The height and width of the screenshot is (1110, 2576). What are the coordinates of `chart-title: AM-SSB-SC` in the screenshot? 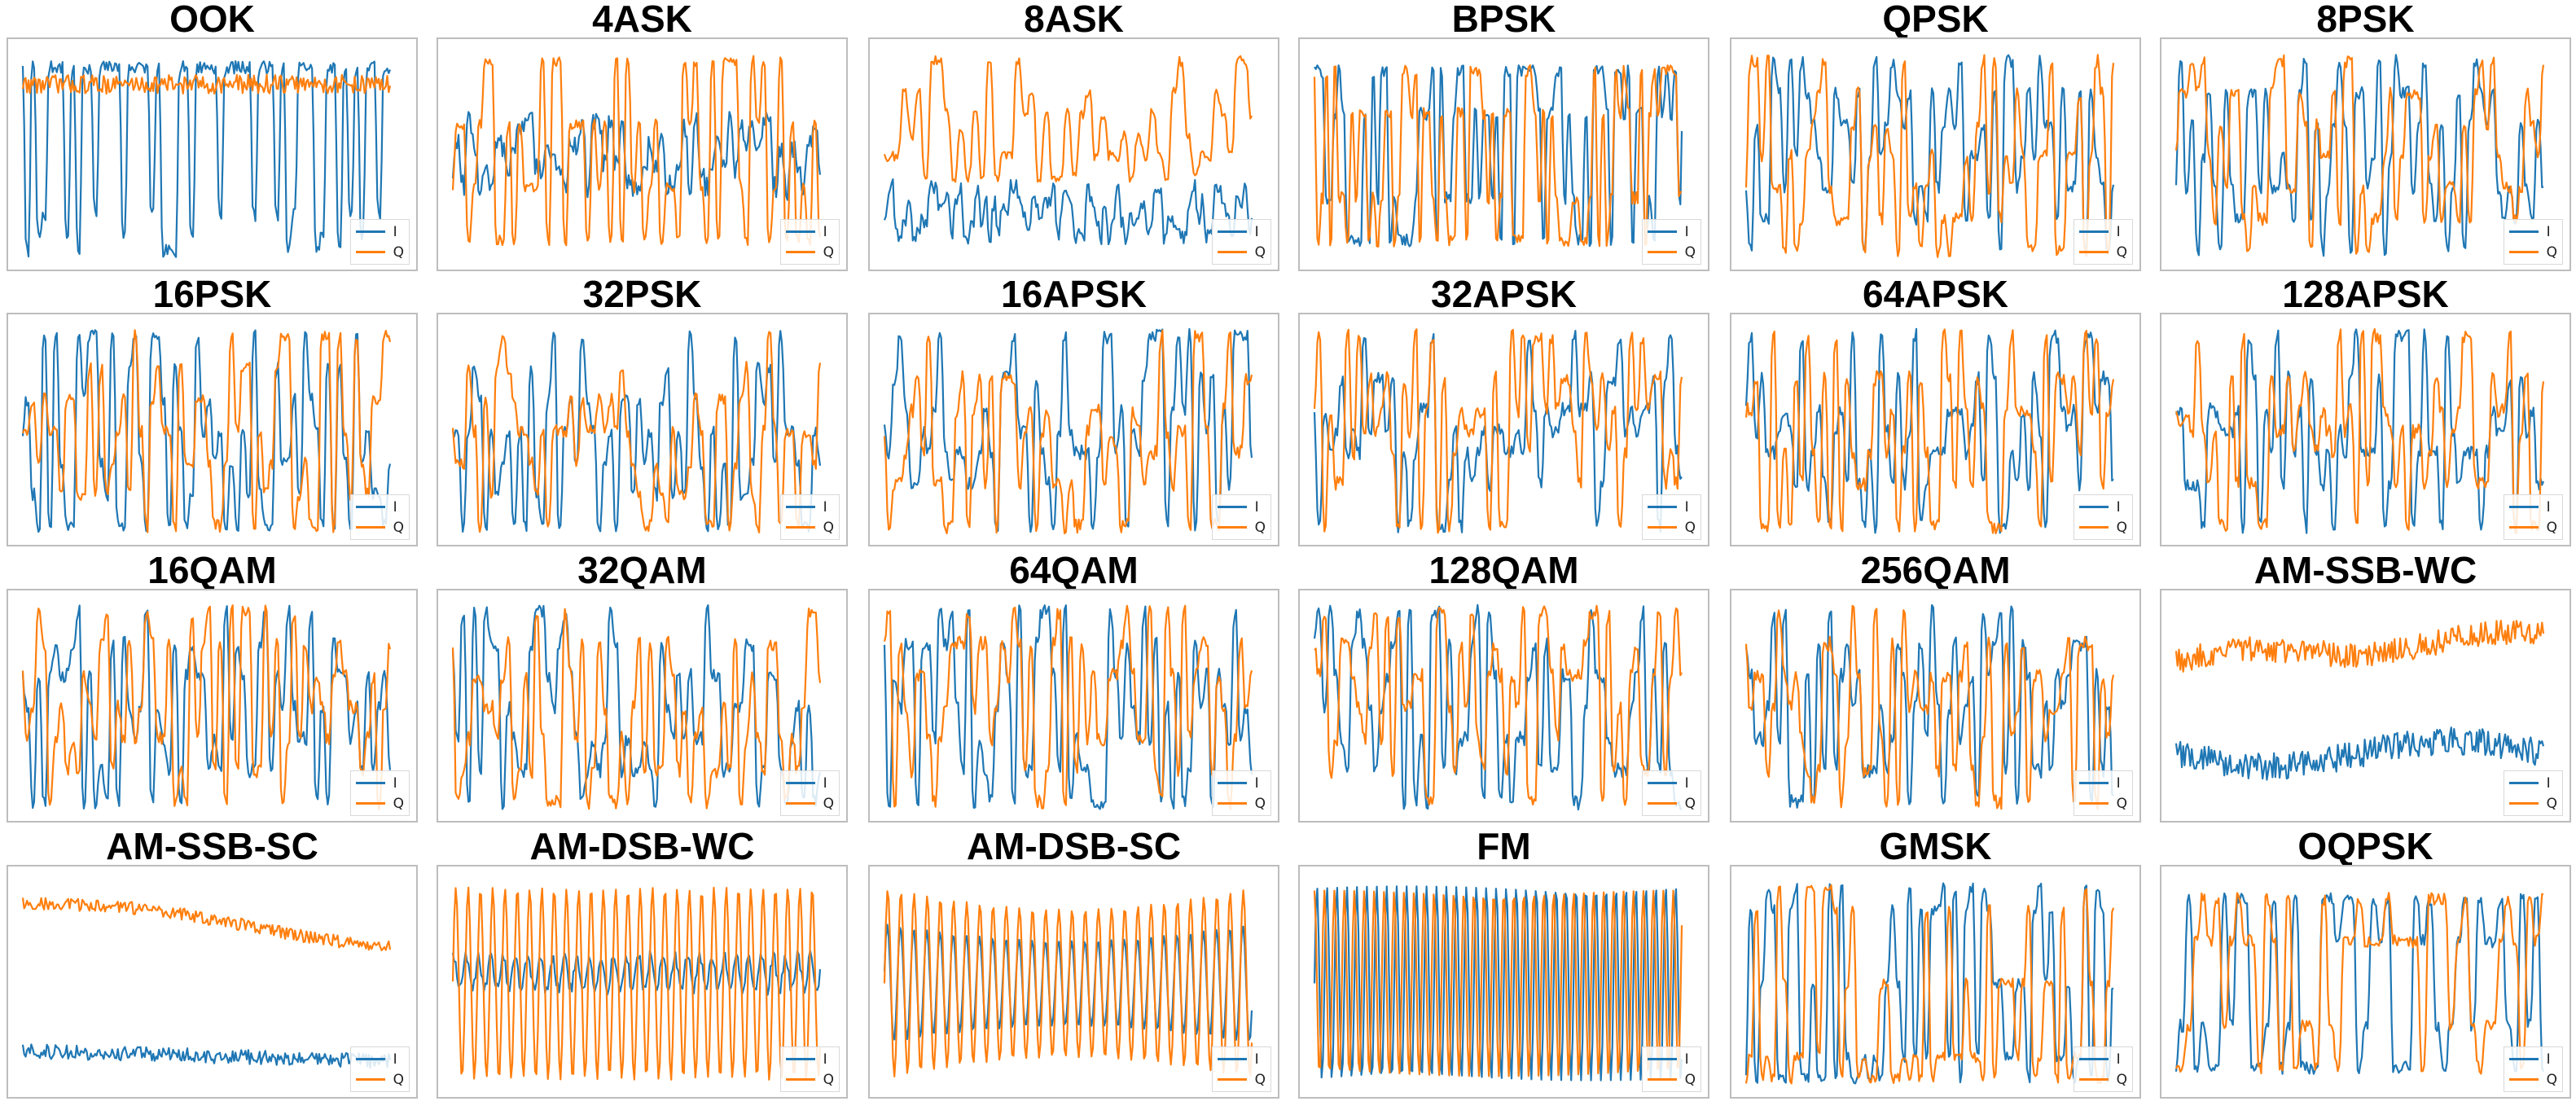 It's located at (212, 846).